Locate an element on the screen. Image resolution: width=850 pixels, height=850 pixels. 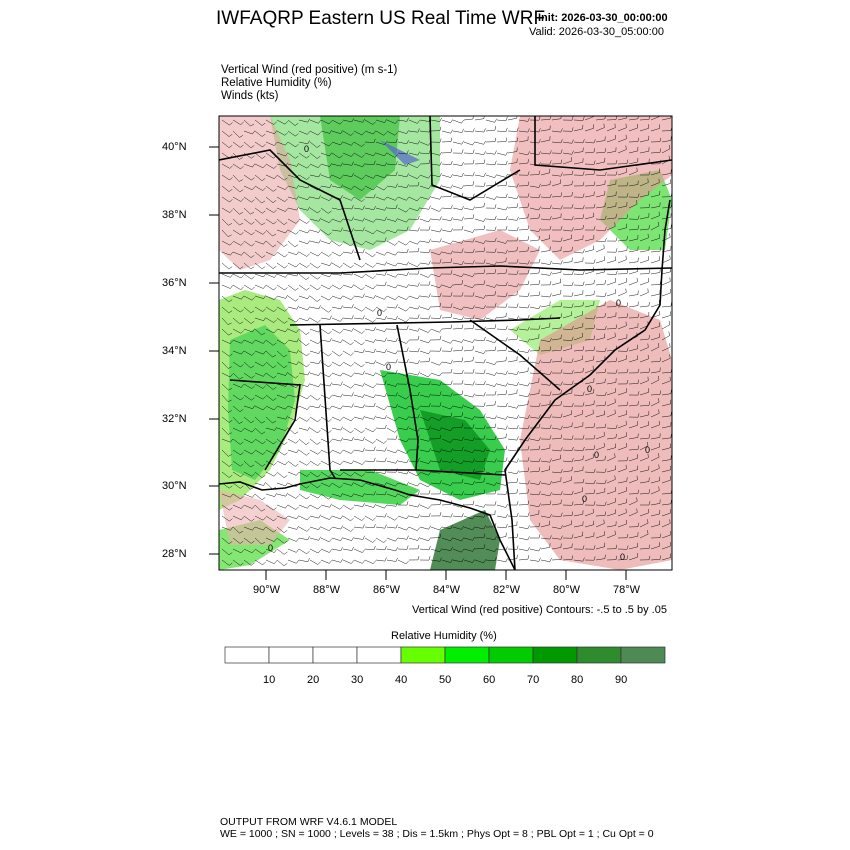
lon-label: 78°W is located at coordinates (627, 590).